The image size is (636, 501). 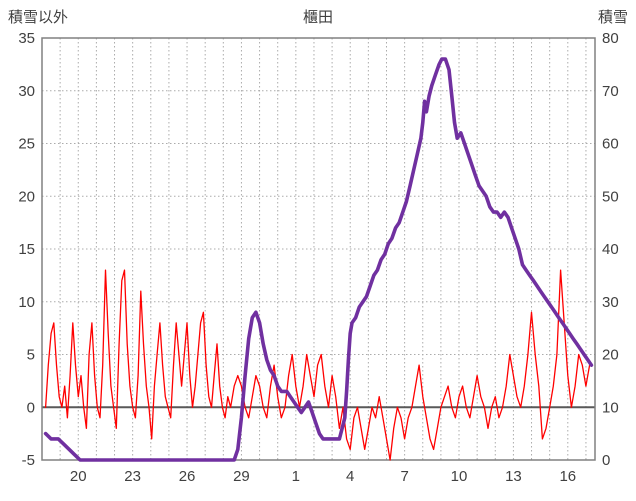 I want to click on right-axis-tick-label: 30, so click(x=610, y=302).